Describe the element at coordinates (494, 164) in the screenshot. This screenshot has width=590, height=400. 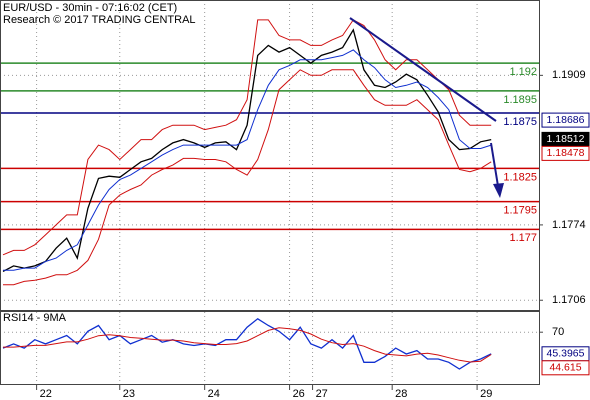
I see `forecast-arrow` at that location.